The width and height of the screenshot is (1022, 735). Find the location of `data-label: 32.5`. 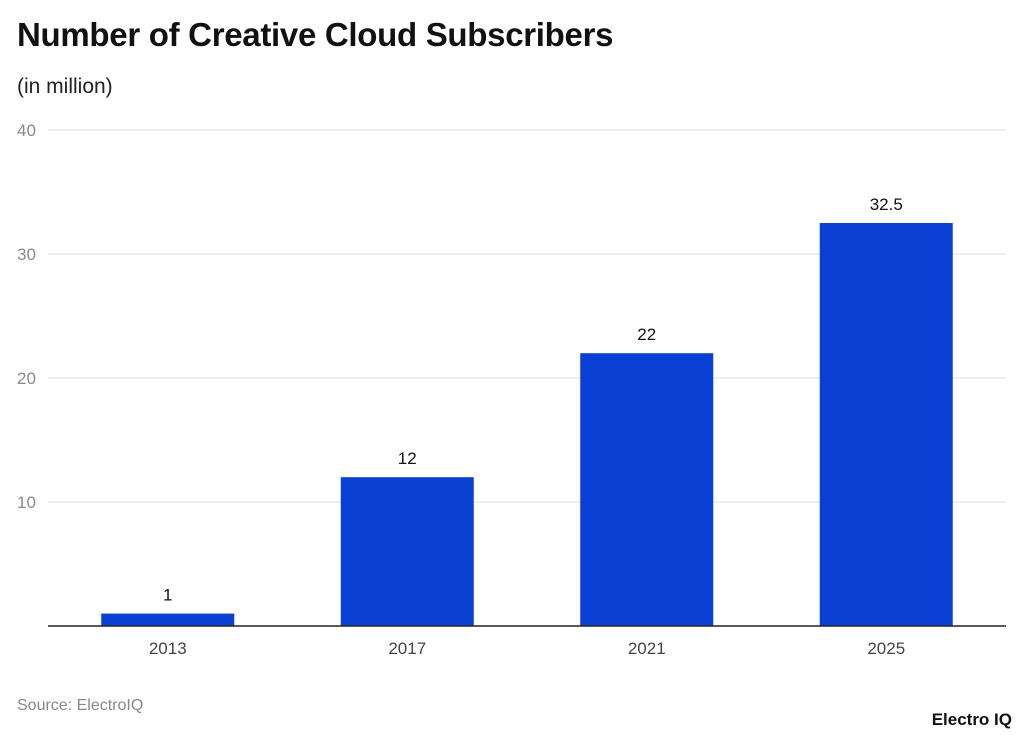

data-label: 32.5 is located at coordinates (886, 204).